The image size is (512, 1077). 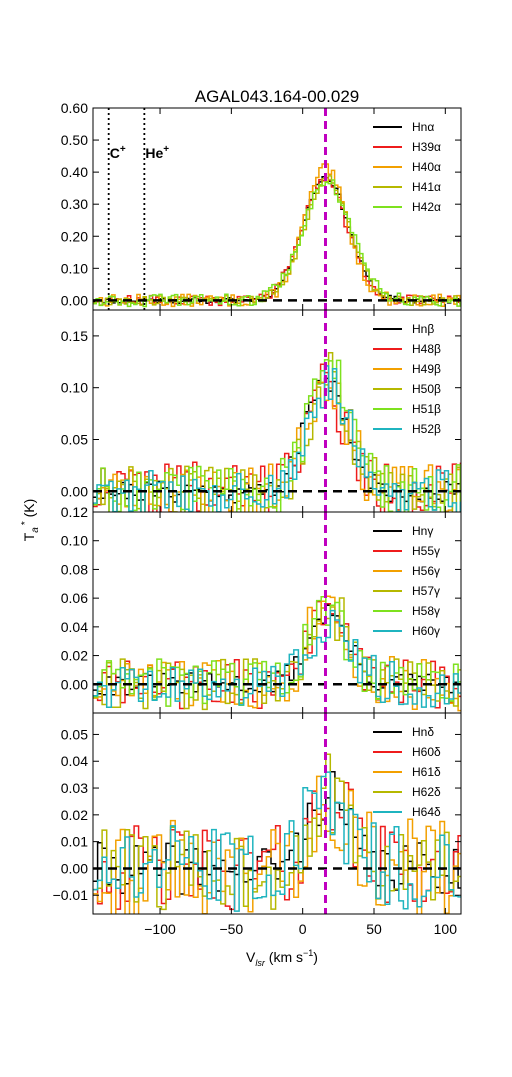 I want to click on marker-label: C+, so click(x=118, y=152).